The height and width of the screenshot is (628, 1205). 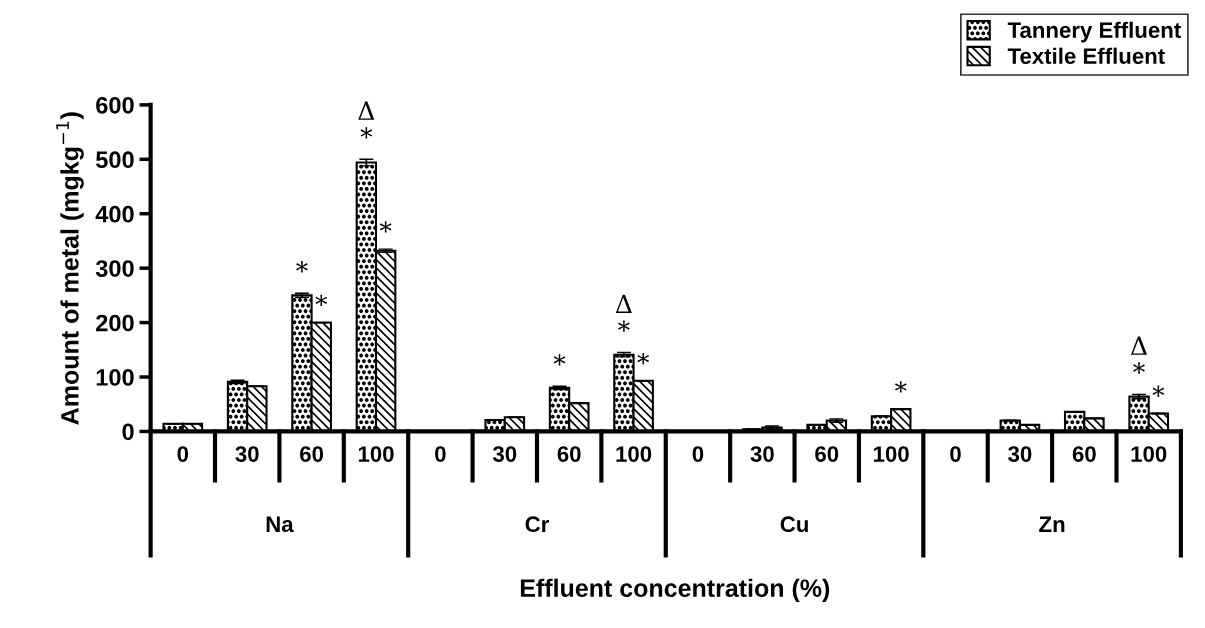 What do you see at coordinates (1086, 55) in the screenshot?
I see `legend-label: Textile Effluent` at bounding box center [1086, 55].